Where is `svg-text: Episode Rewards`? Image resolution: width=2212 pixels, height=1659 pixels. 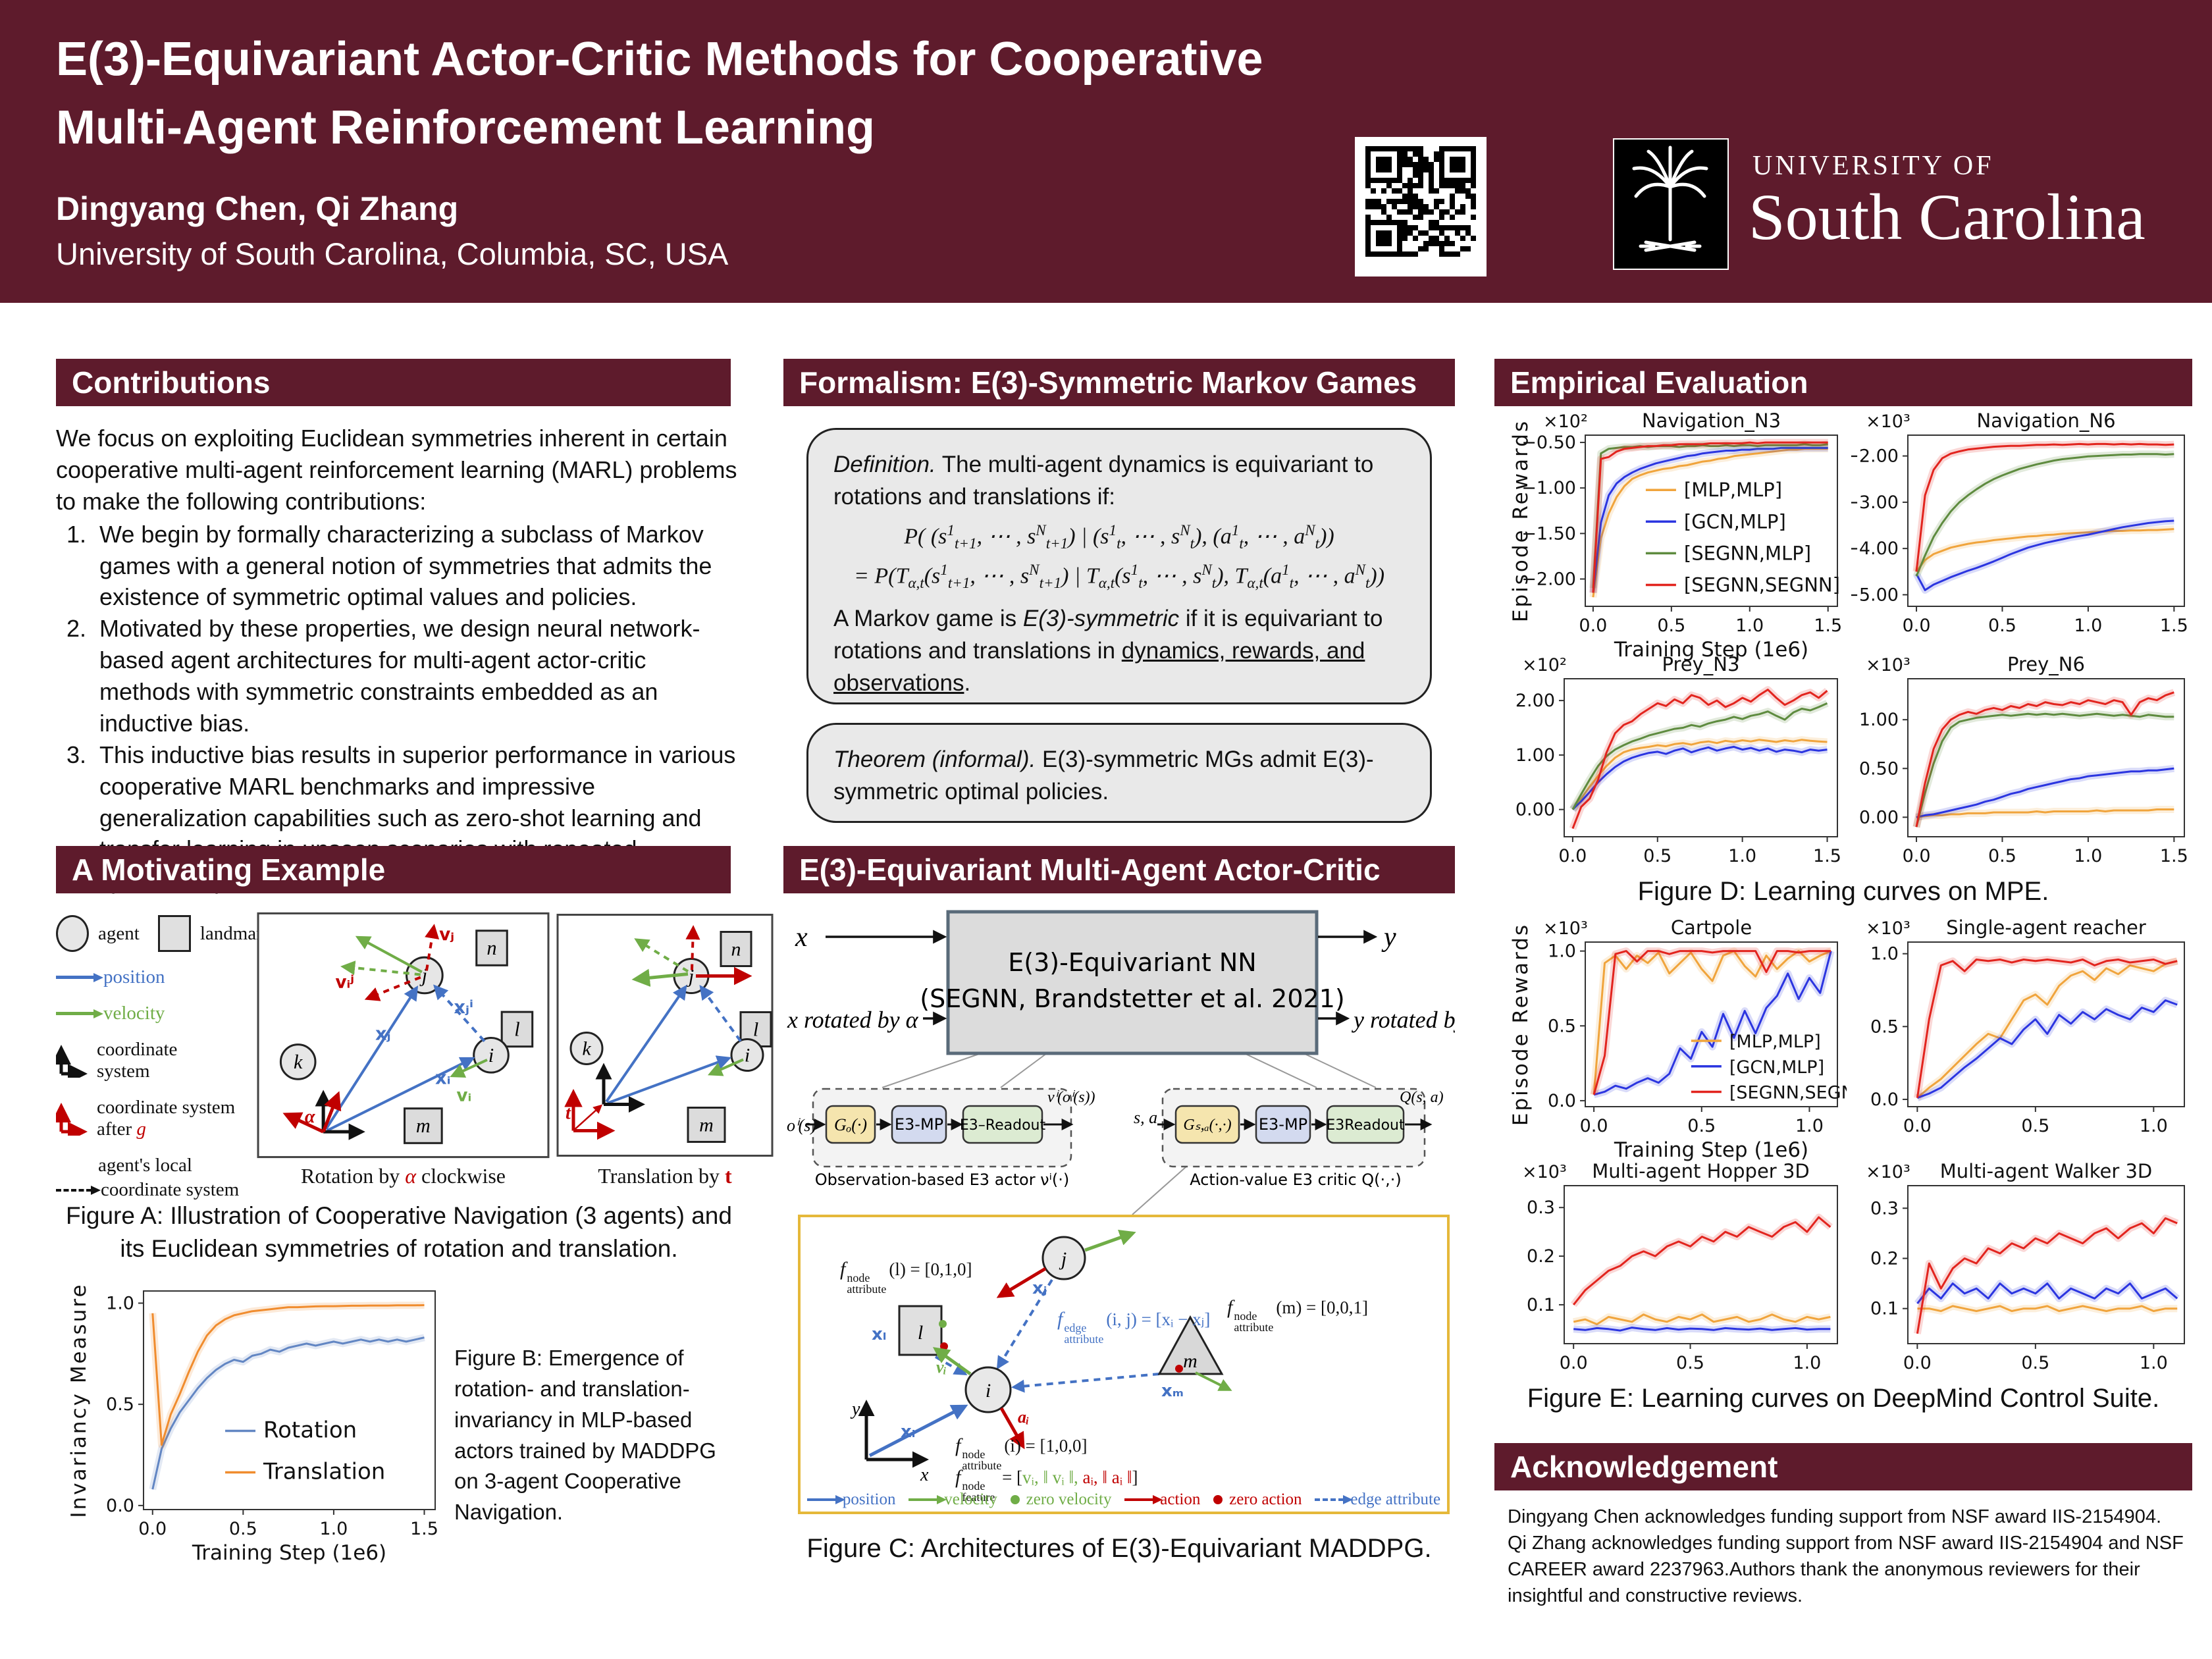
svg-text: Episode Rewards is located at coordinates (1521, 1024).